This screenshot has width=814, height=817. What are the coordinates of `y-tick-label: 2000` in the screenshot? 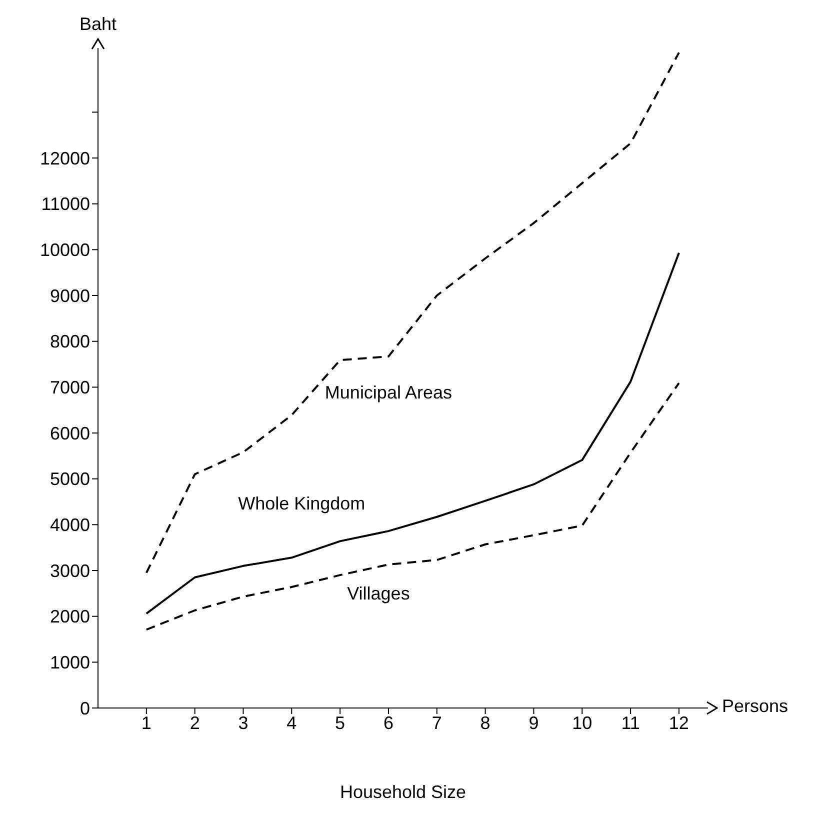 It's located at (70, 616).